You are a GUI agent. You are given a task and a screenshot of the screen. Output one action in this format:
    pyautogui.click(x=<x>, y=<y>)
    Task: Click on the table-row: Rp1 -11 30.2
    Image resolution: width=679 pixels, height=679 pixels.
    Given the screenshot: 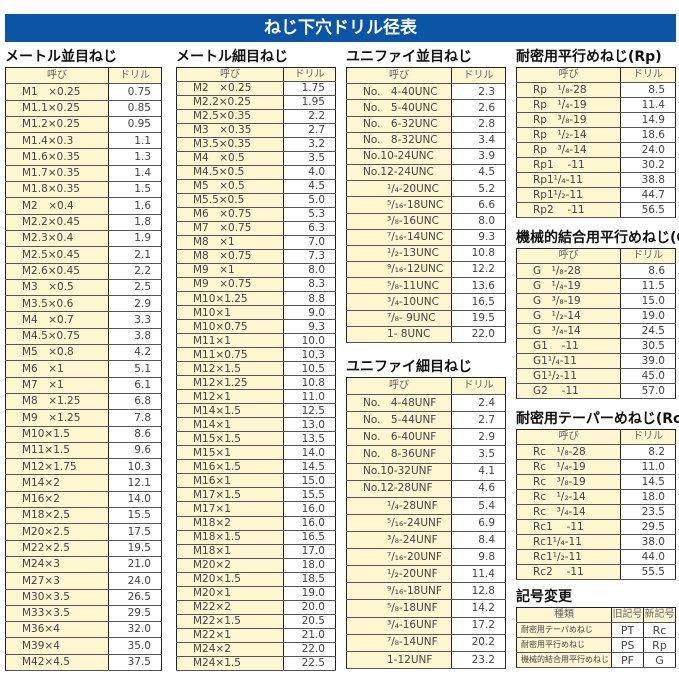 What is the action you would take?
    pyautogui.click(x=596, y=165)
    